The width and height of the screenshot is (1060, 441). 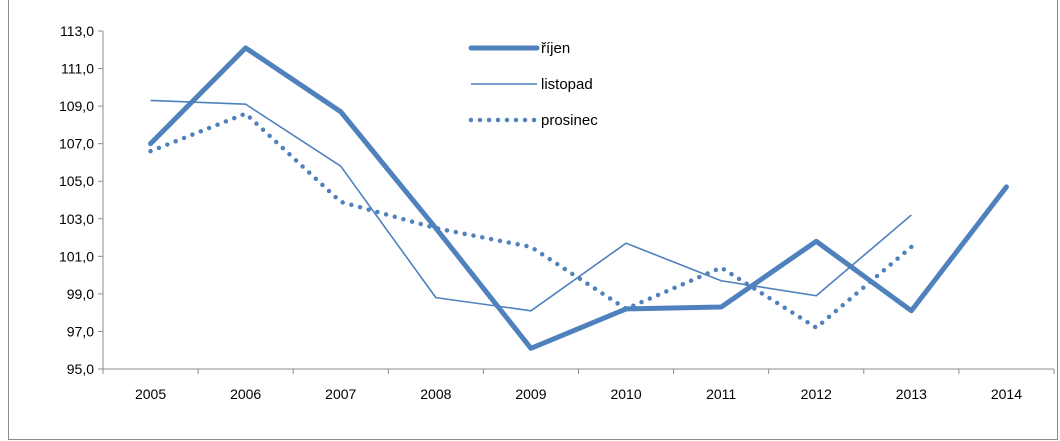 I want to click on x-tick-label: 2014, so click(x=1006, y=394).